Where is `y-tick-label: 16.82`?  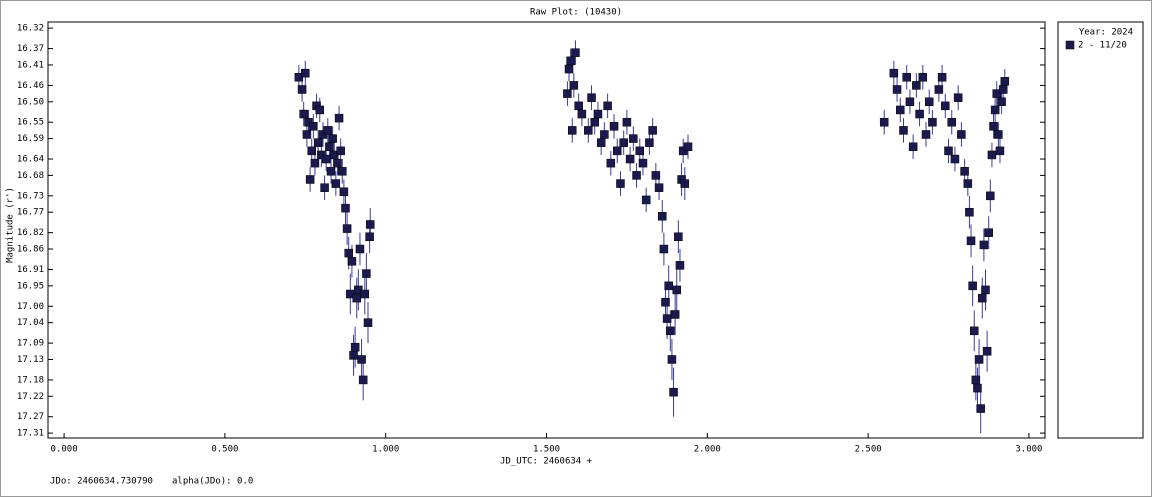 y-tick-label: 16.82 is located at coordinates (30, 233).